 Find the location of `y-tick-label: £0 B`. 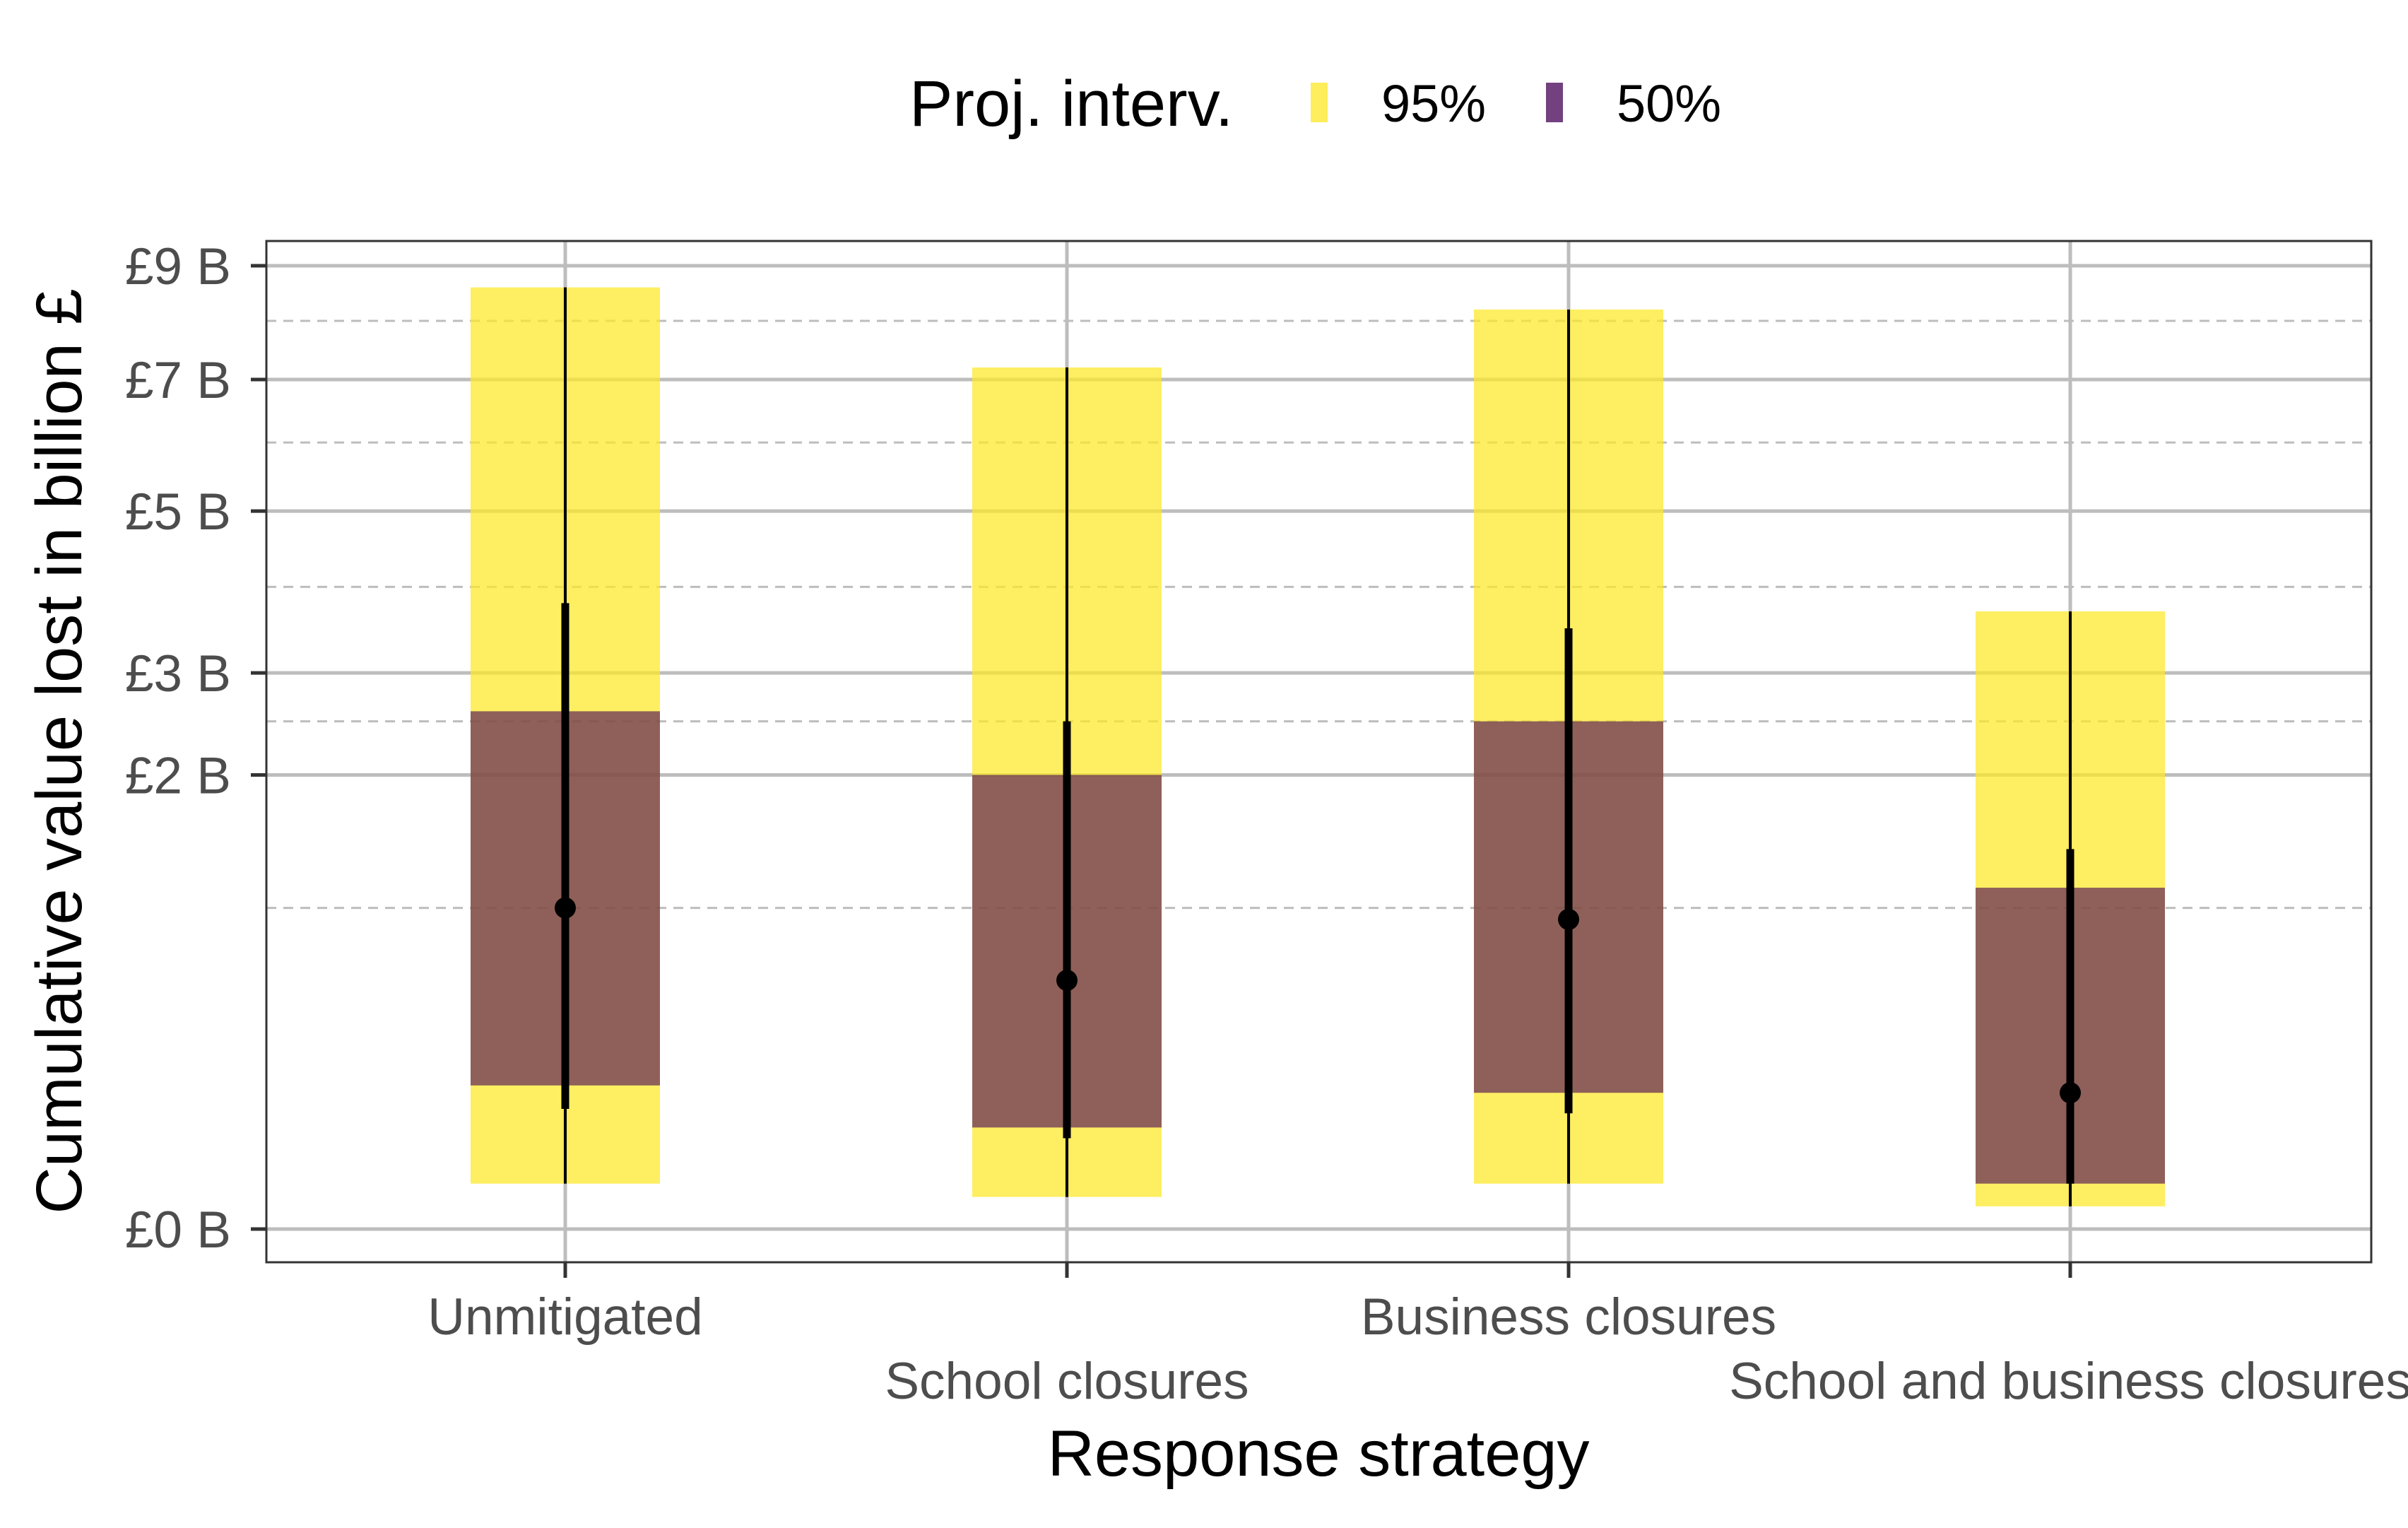

y-tick-label: £0 B is located at coordinates (178, 1230).